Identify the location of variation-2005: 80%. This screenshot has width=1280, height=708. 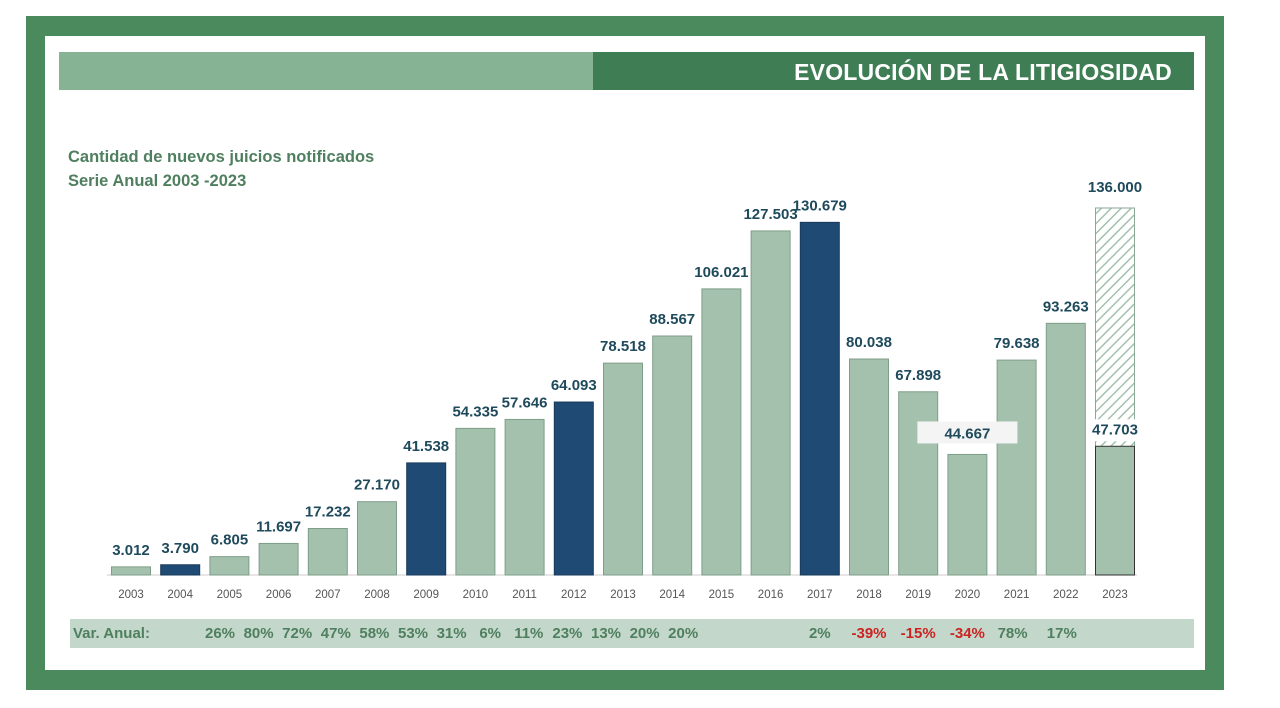
(258, 633).